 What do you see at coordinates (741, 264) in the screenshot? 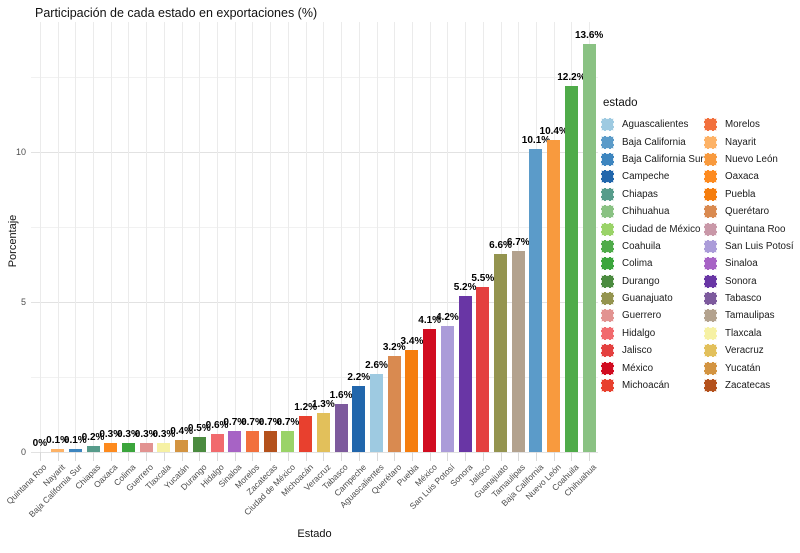
I see `legend-item-label: Sinaloa` at bounding box center [741, 264].